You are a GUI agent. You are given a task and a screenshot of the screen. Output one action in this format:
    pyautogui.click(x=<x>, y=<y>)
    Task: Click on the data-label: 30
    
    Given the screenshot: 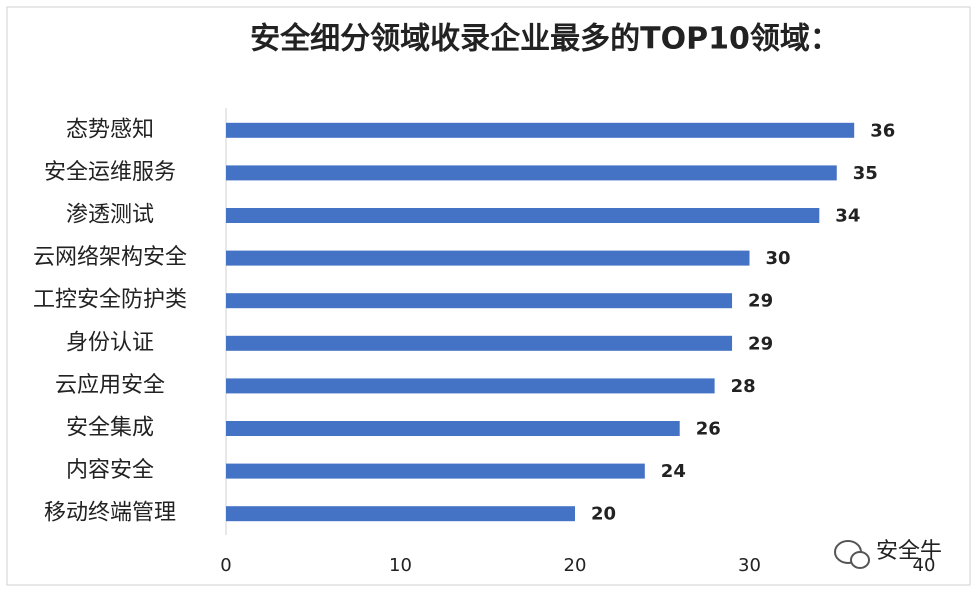 What is the action you would take?
    pyautogui.click(x=778, y=258)
    